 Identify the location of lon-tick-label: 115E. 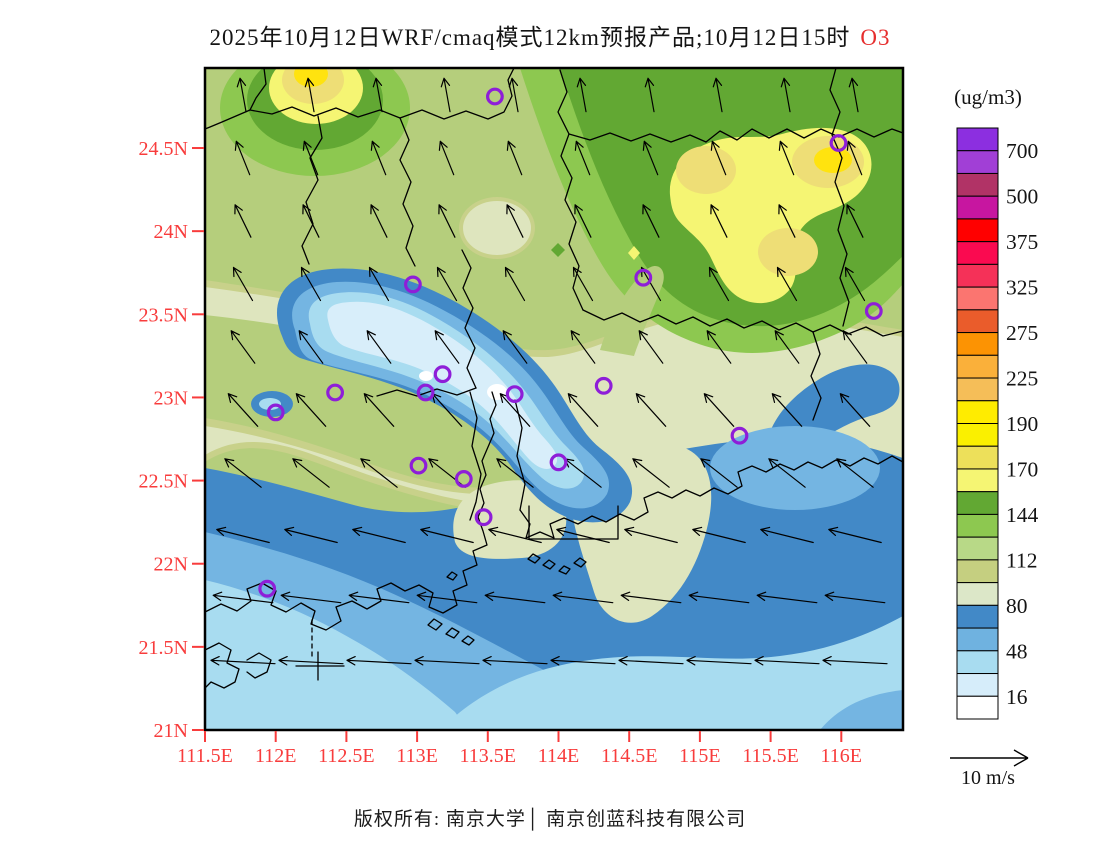
(699, 756).